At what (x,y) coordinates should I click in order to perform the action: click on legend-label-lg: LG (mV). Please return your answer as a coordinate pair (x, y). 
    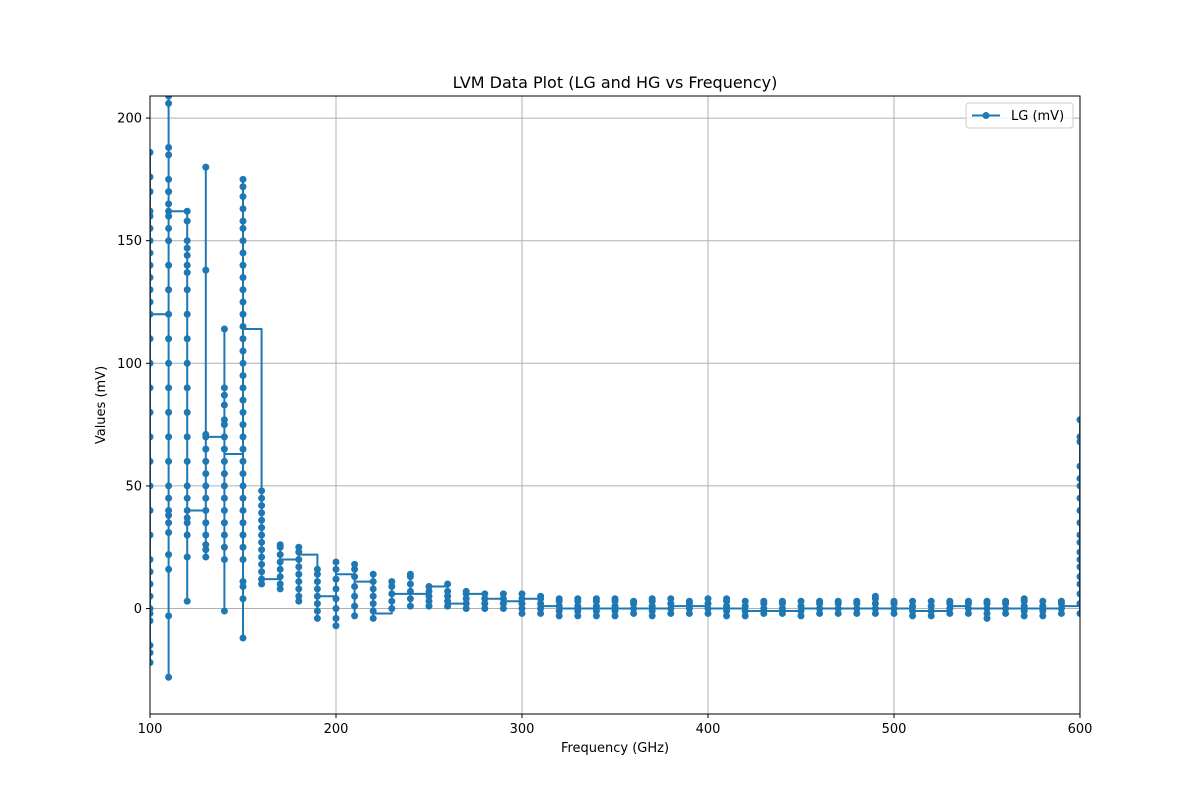
    Looking at the image, I should click on (1037, 116).